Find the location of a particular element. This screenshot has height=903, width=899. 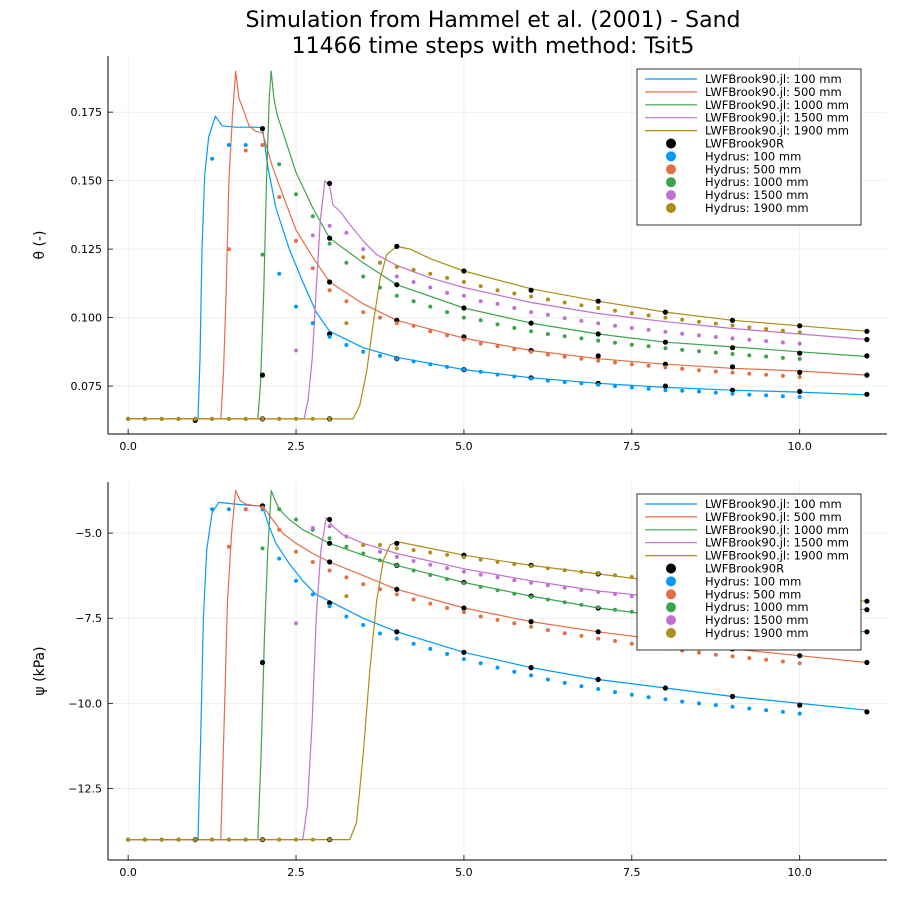

theta-legend-label: Hydrus: 500 mm is located at coordinates (753, 169).